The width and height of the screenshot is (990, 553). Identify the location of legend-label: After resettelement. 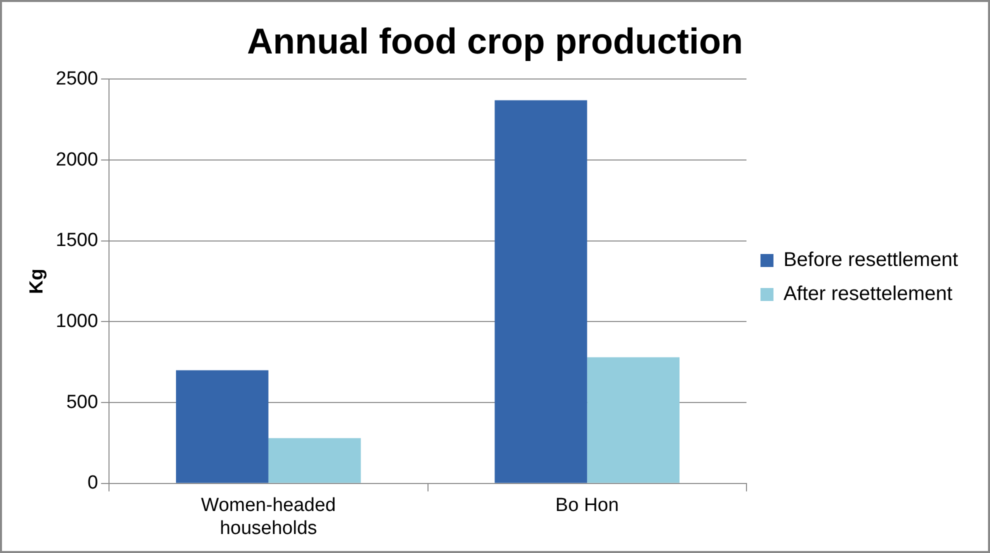
(868, 294).